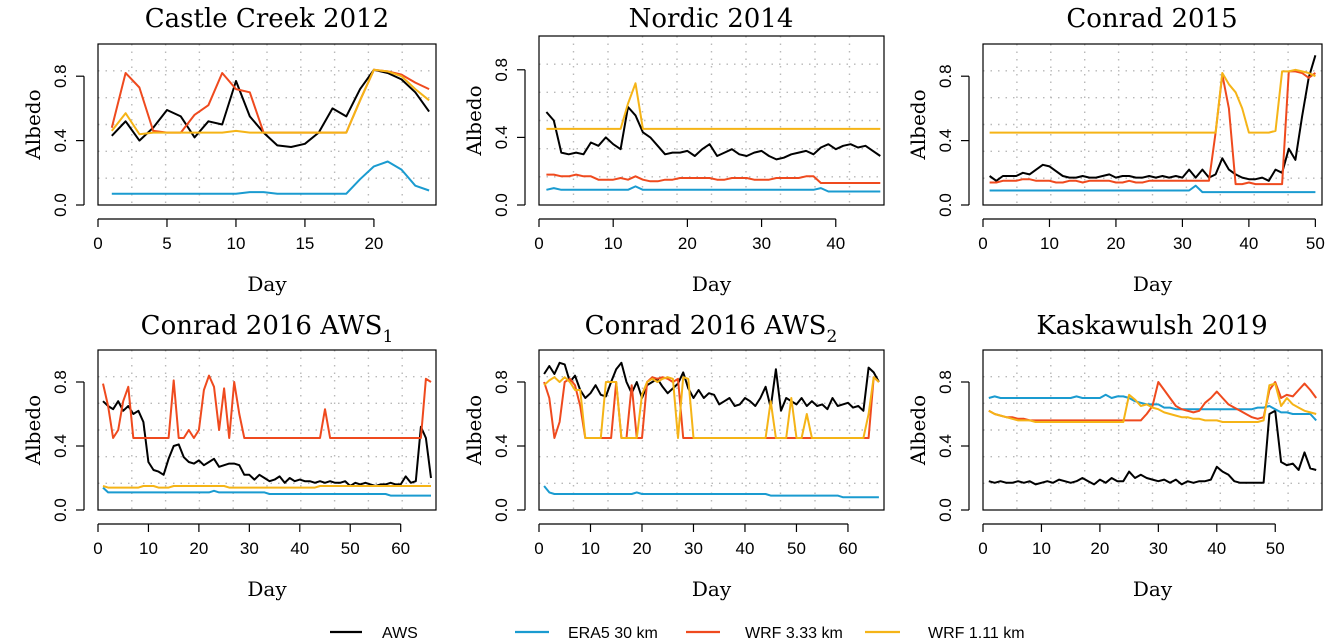 The image size is (1336, 643). Describe the element at coordinates (832, 337) in the screenshot. I see `chart-title-subscript: 2` at that location.